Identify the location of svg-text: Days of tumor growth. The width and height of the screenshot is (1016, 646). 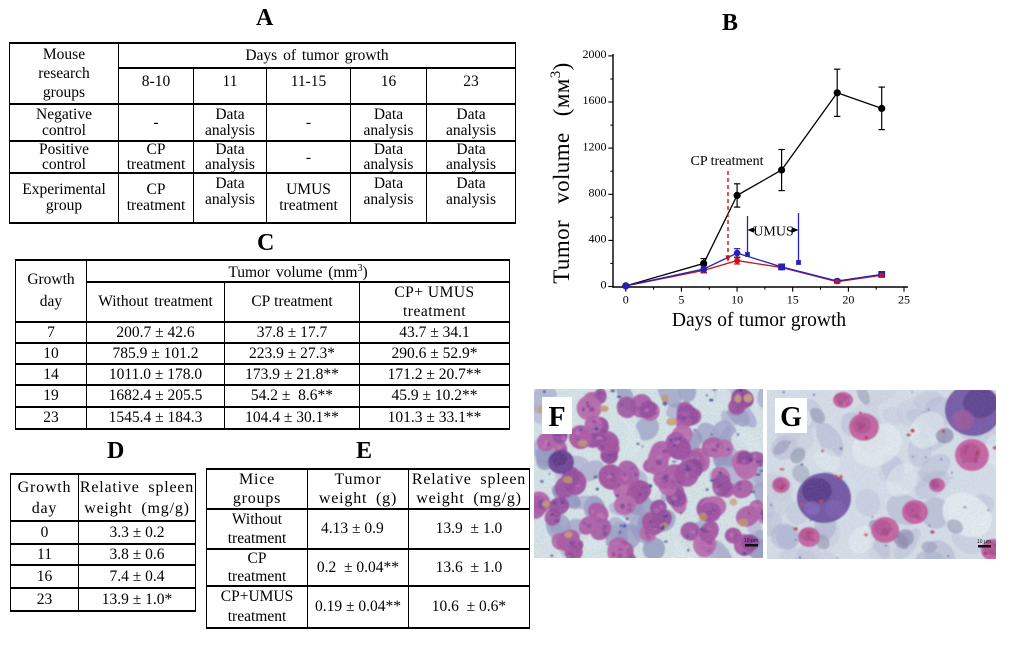
(759, 320).